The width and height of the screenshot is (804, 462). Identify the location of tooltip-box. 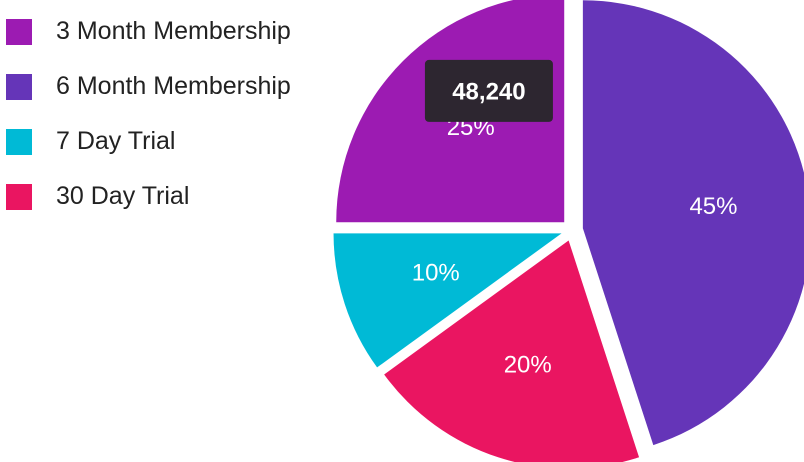
(488, 90).